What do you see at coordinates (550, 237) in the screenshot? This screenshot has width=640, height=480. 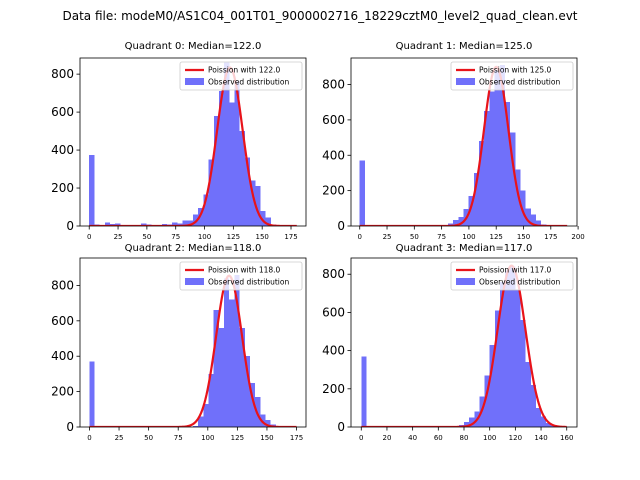 I see `x-tick-label: 175` at bounding box center [550, 237].